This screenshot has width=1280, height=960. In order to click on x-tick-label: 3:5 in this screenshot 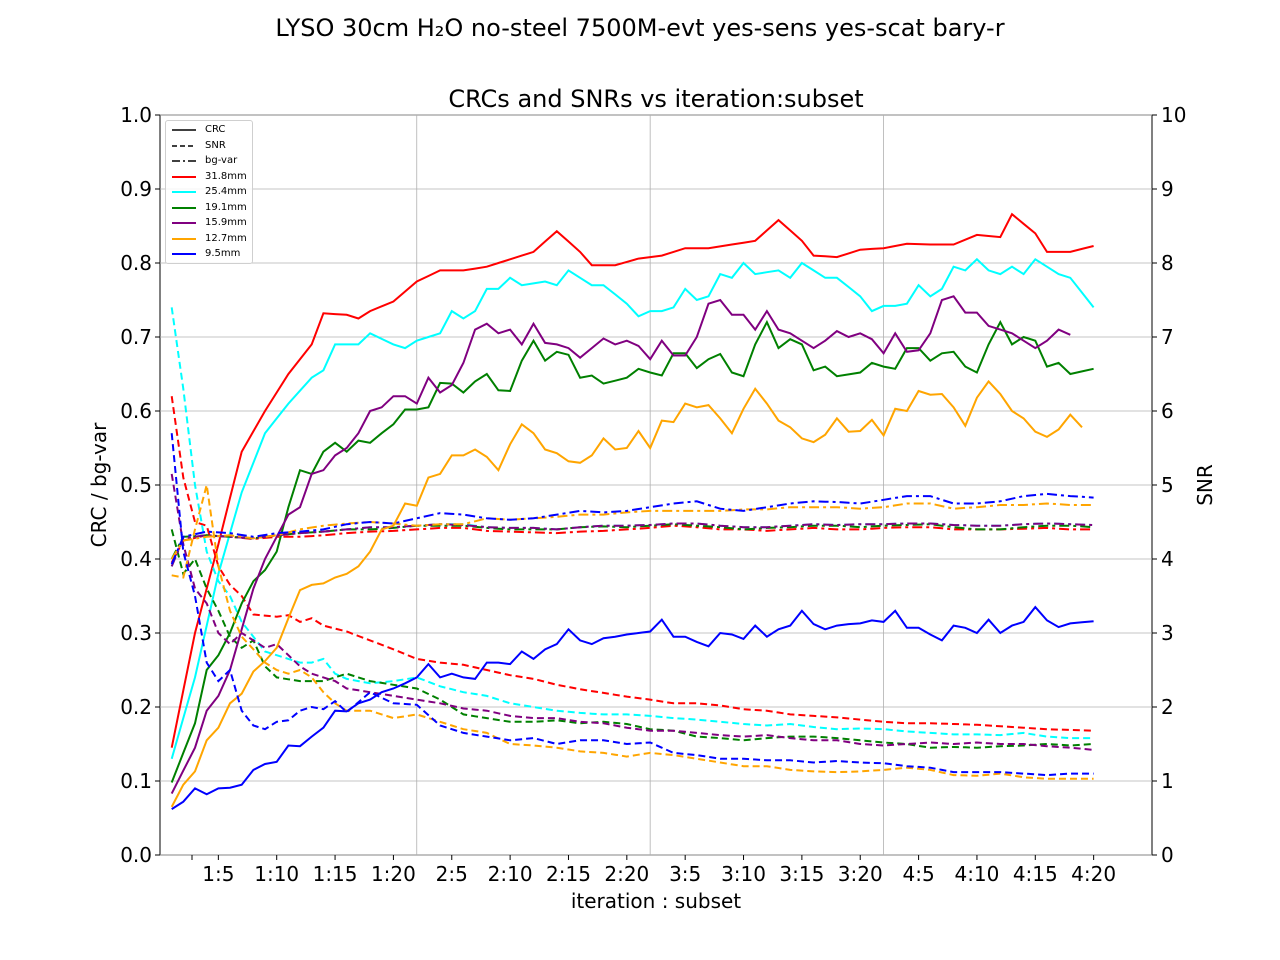, I will do `click(685, 874)`.